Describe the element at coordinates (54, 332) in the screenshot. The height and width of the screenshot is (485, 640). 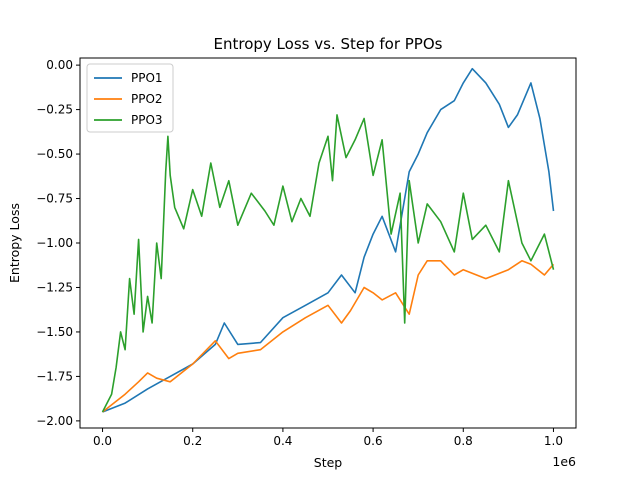
I see `y-tick-label: −1.50` at that location.